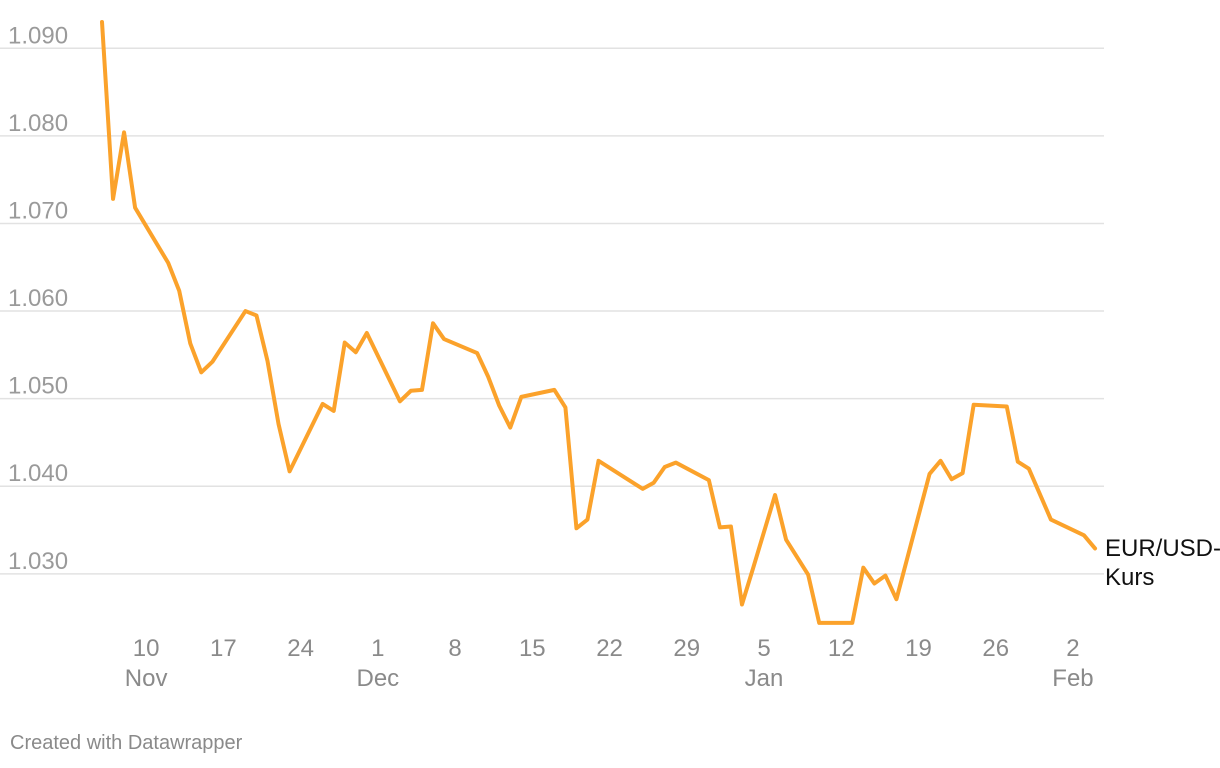  I want to click on series-label-line-2: Kurs, so click(1129, 577).